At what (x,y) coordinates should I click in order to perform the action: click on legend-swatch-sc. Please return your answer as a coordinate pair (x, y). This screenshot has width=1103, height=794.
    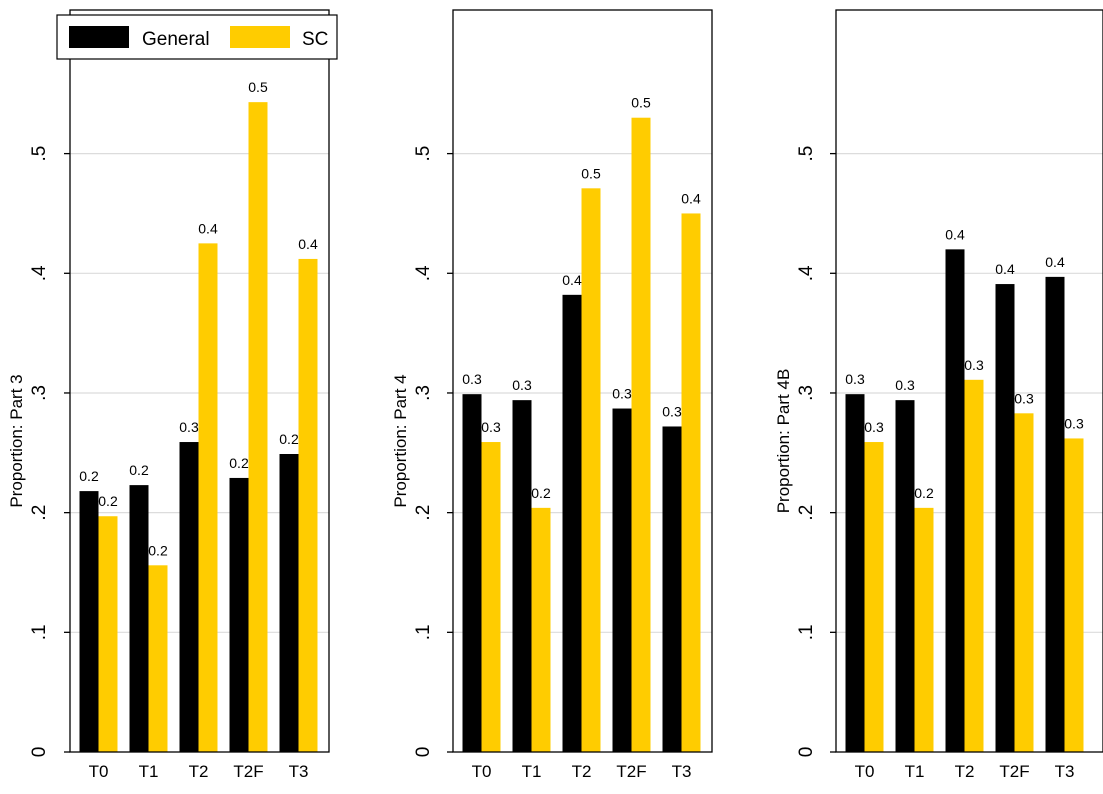
    Looking at the image, I should click on (260, 37).